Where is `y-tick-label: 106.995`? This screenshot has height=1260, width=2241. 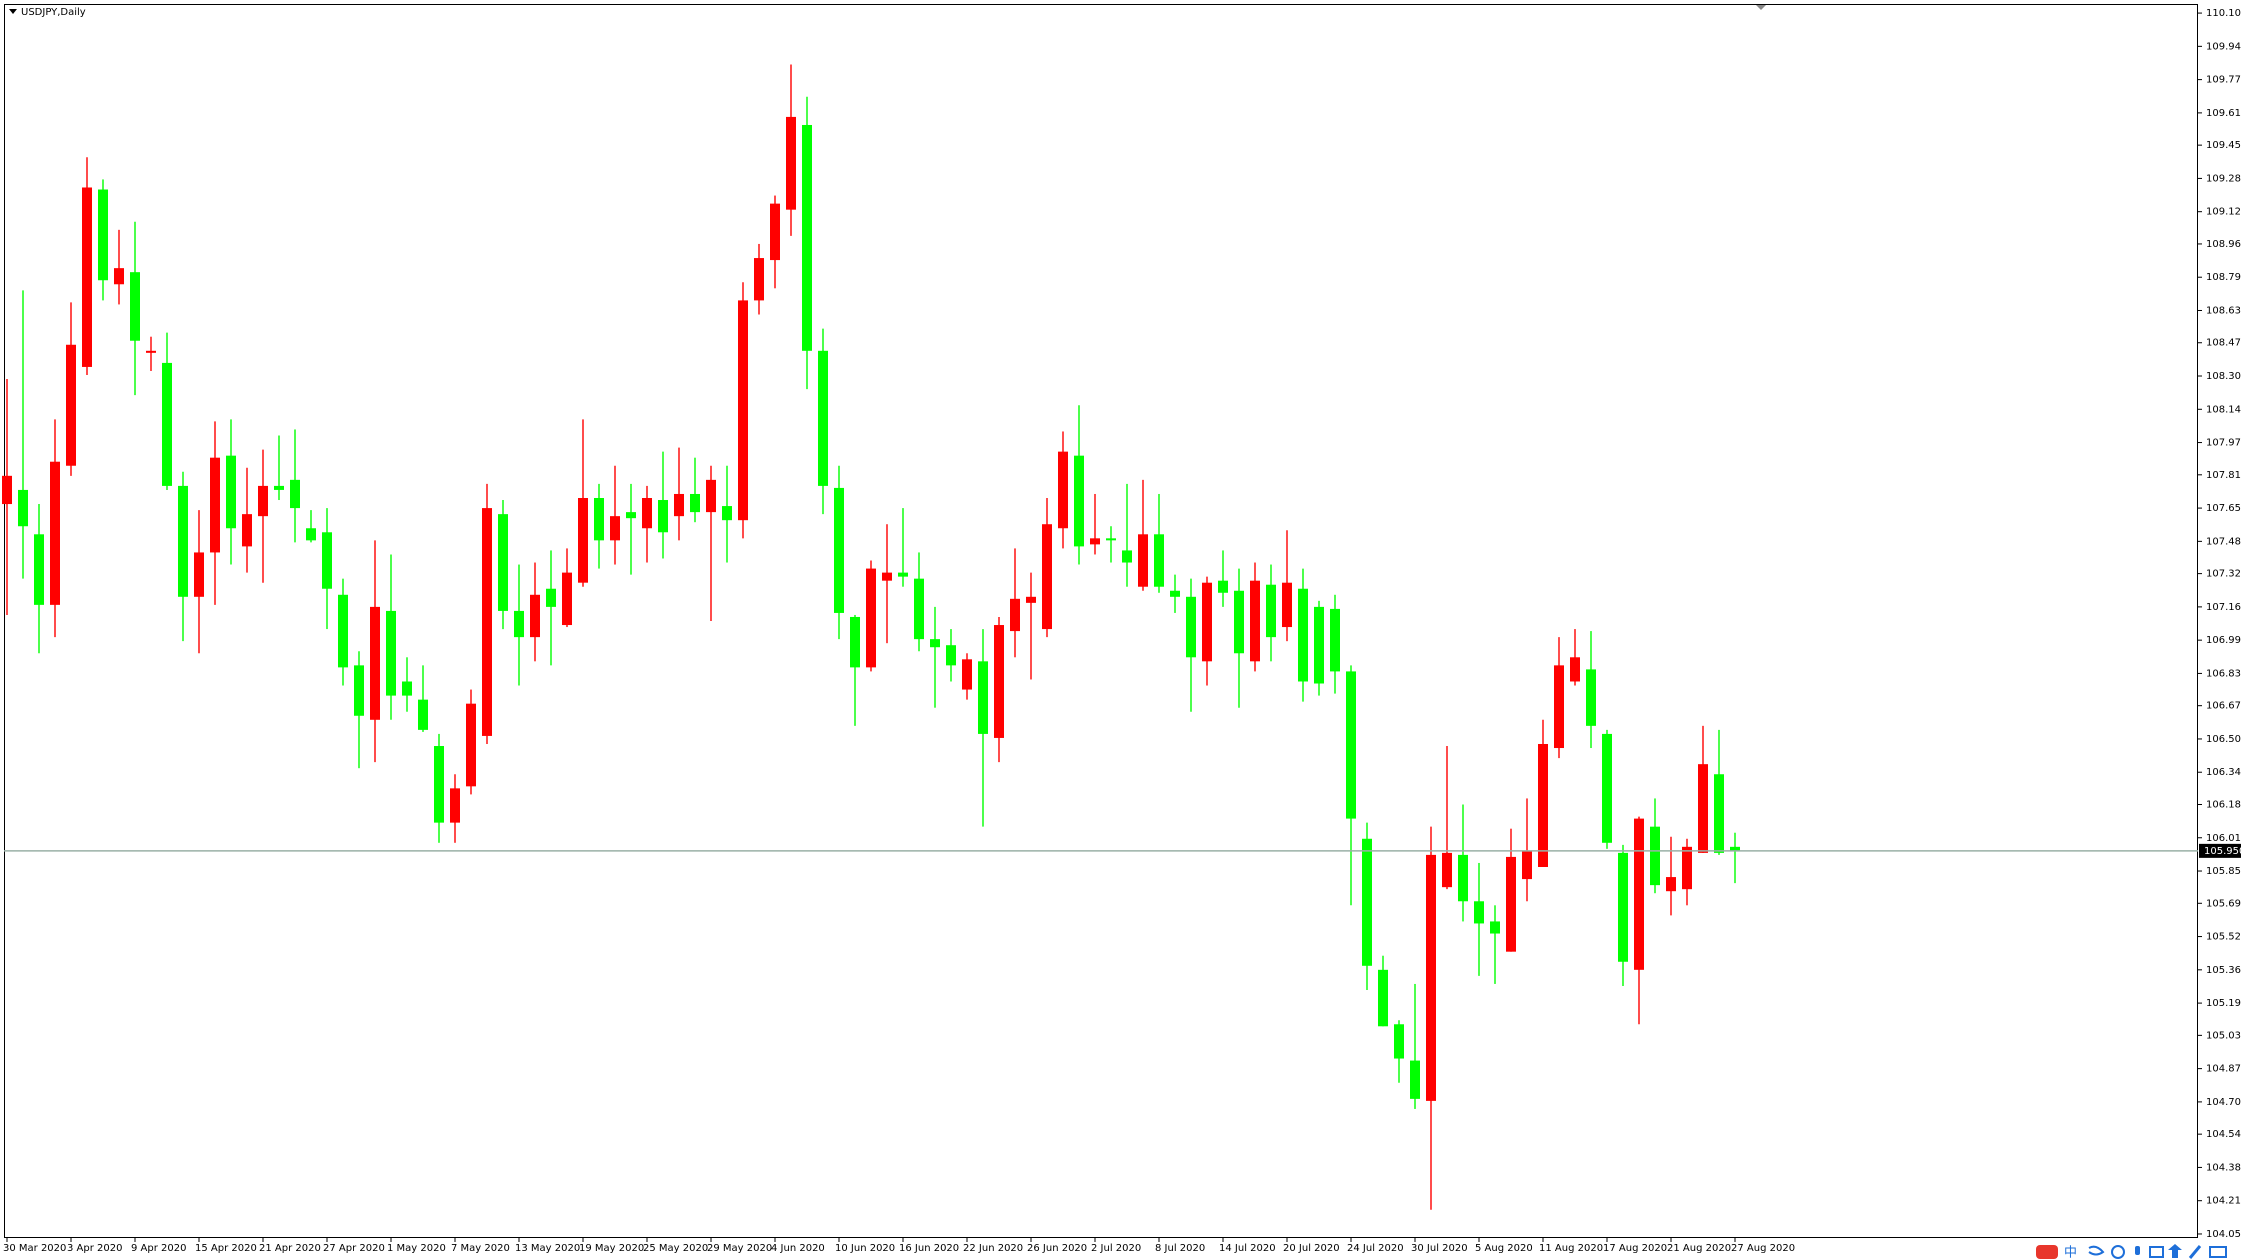
y-tick-label: 106.995 is located at coordinates (2223, 640).